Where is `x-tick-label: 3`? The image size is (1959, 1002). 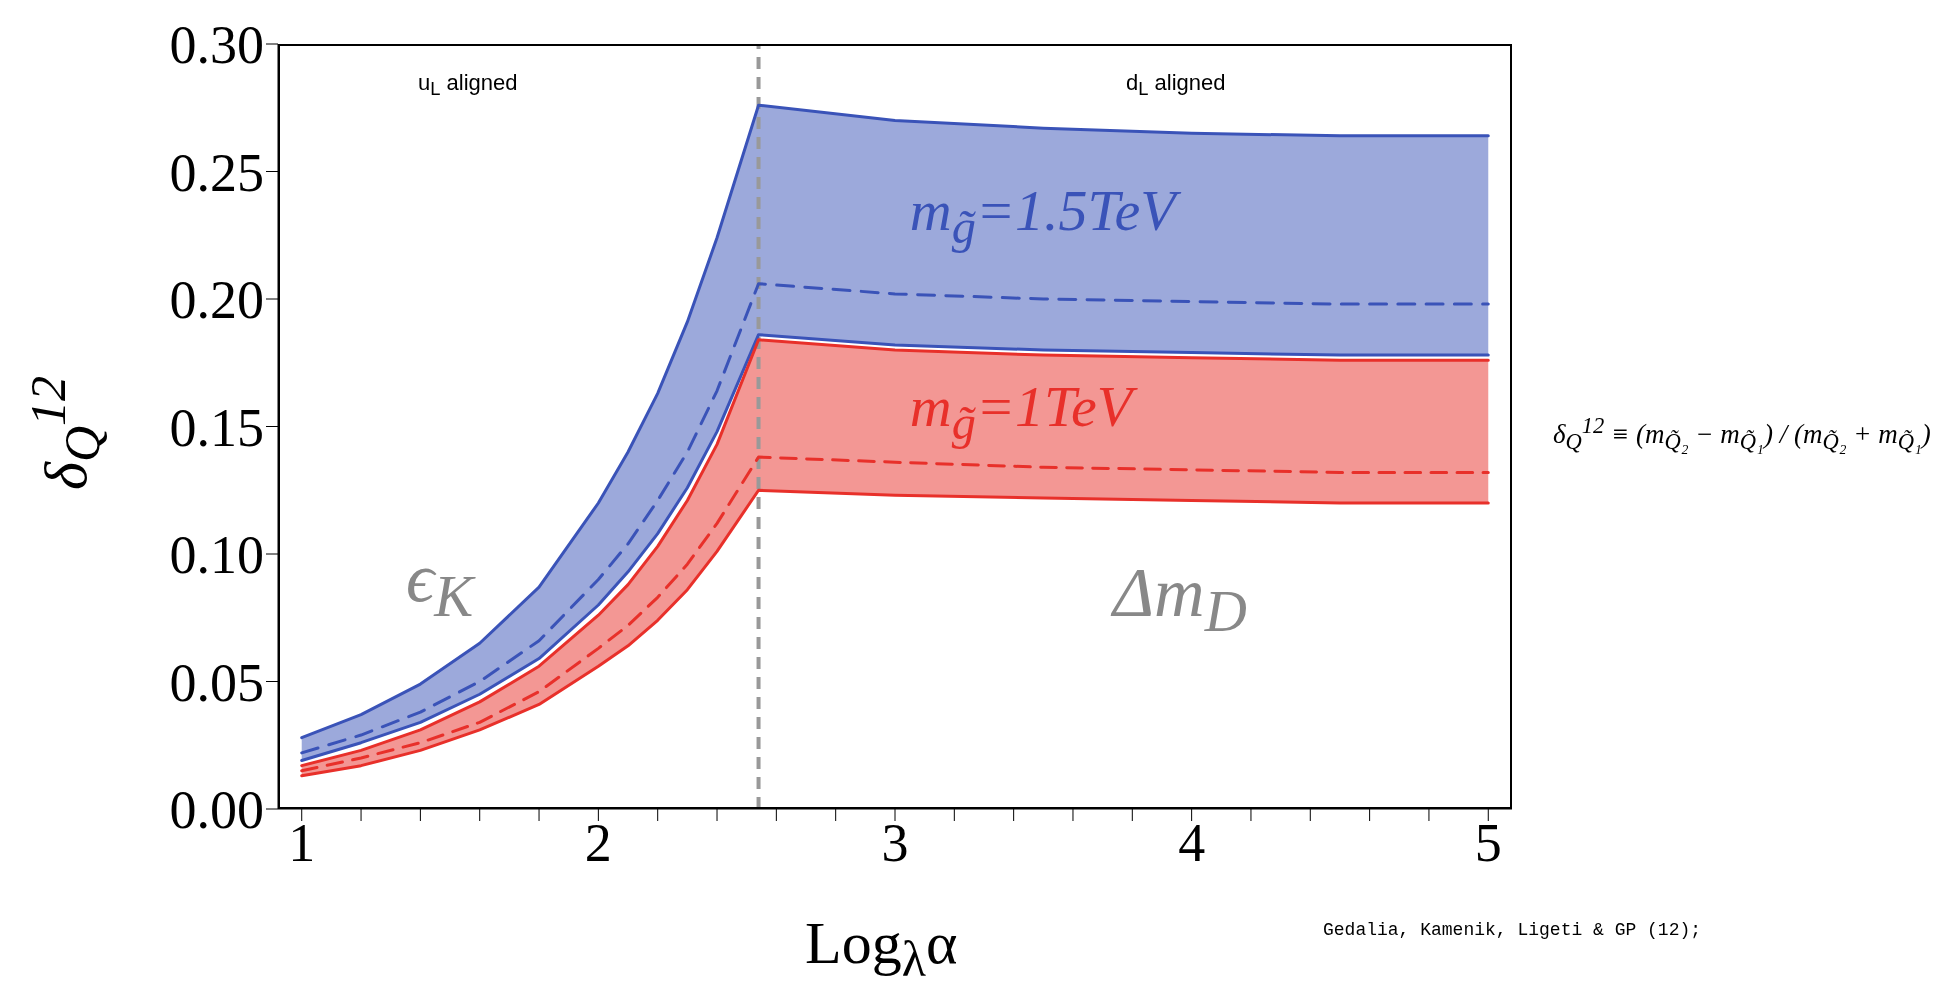 x-tick-label: 3 is located at coordinates (895, 843).